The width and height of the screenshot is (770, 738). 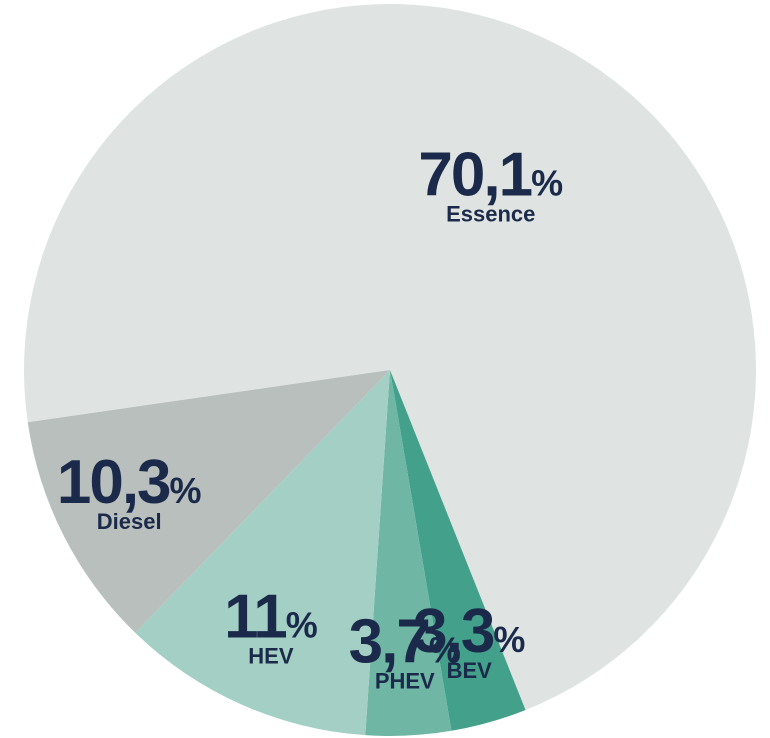 What do you see at coordinates (271, 655) in the screenshot?
I see `category-label: HEV` at bounding box center [271, 655].